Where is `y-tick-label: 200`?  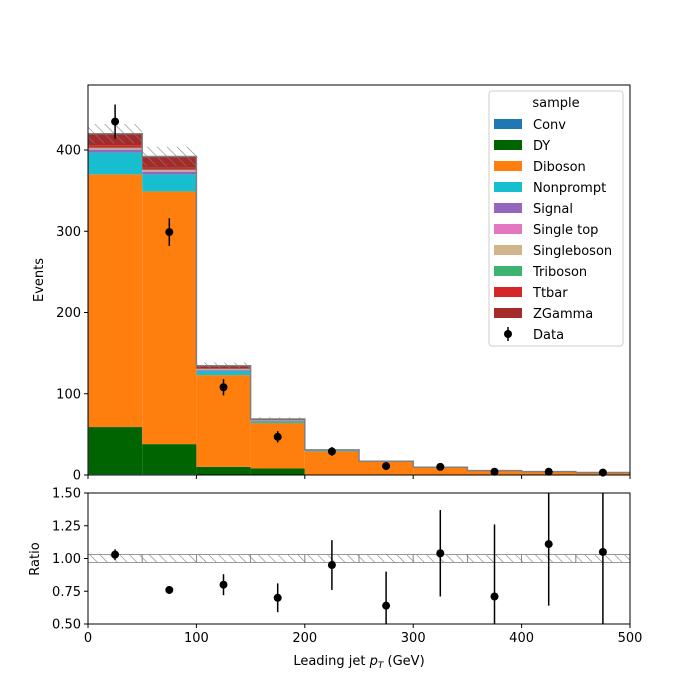
y-tick-label: 200 is located at coordinates (68, 313).